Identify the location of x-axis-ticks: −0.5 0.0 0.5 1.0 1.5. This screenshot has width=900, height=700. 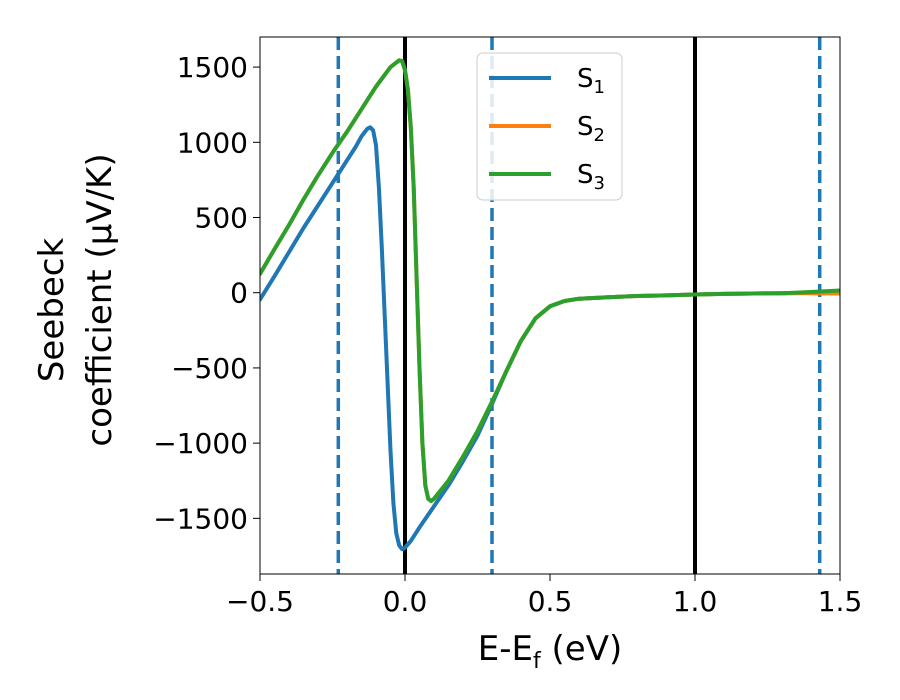
(544, 596).